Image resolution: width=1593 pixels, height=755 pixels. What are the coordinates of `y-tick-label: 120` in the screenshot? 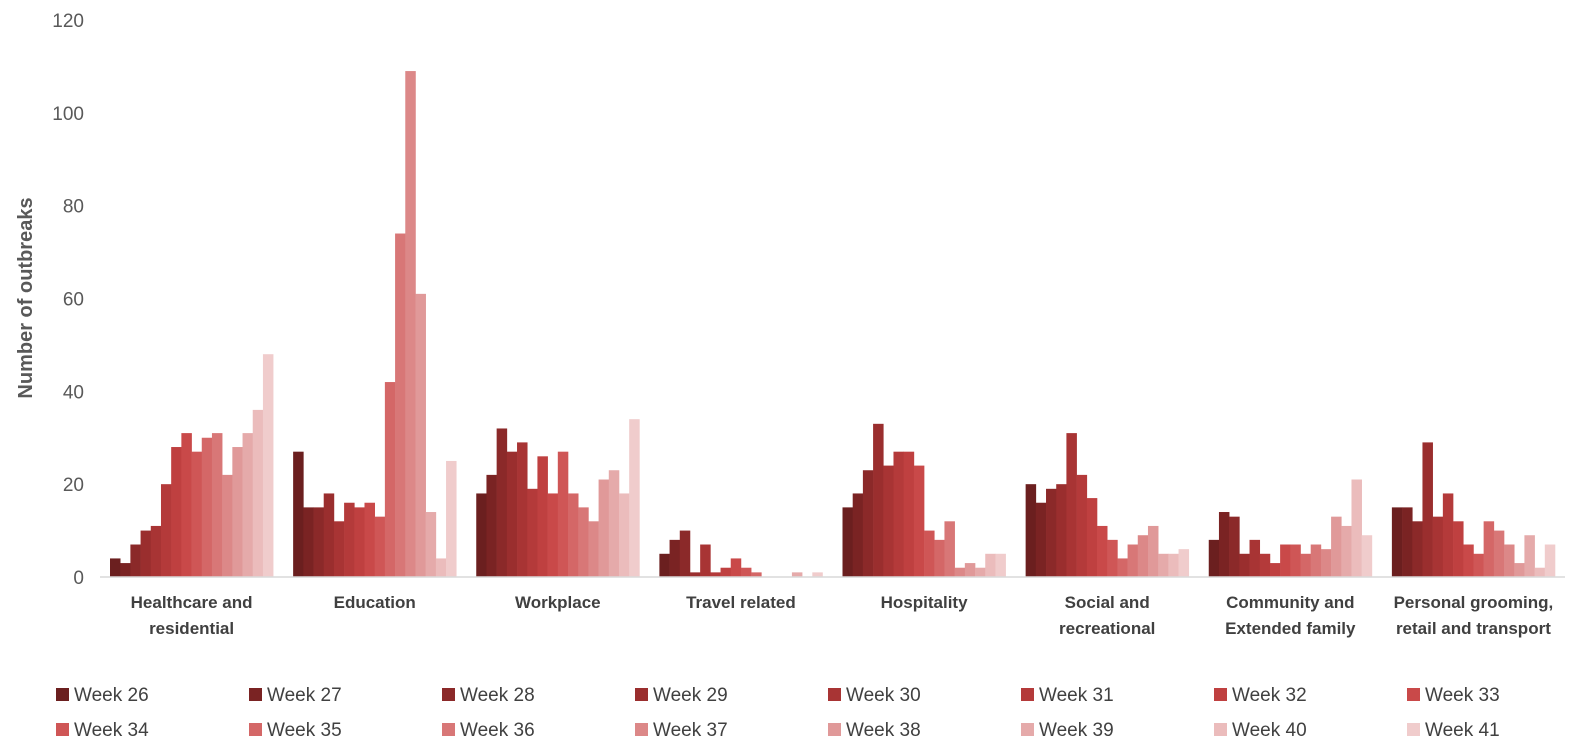 It's located at (68, 21).